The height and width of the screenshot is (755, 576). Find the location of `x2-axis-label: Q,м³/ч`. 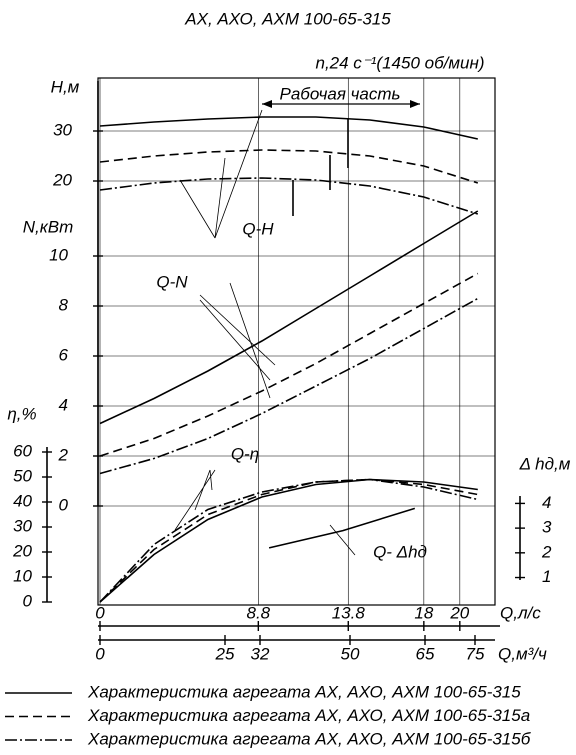

x2-axis-label: Q,м³/ч is located at coordinates (522, 653).